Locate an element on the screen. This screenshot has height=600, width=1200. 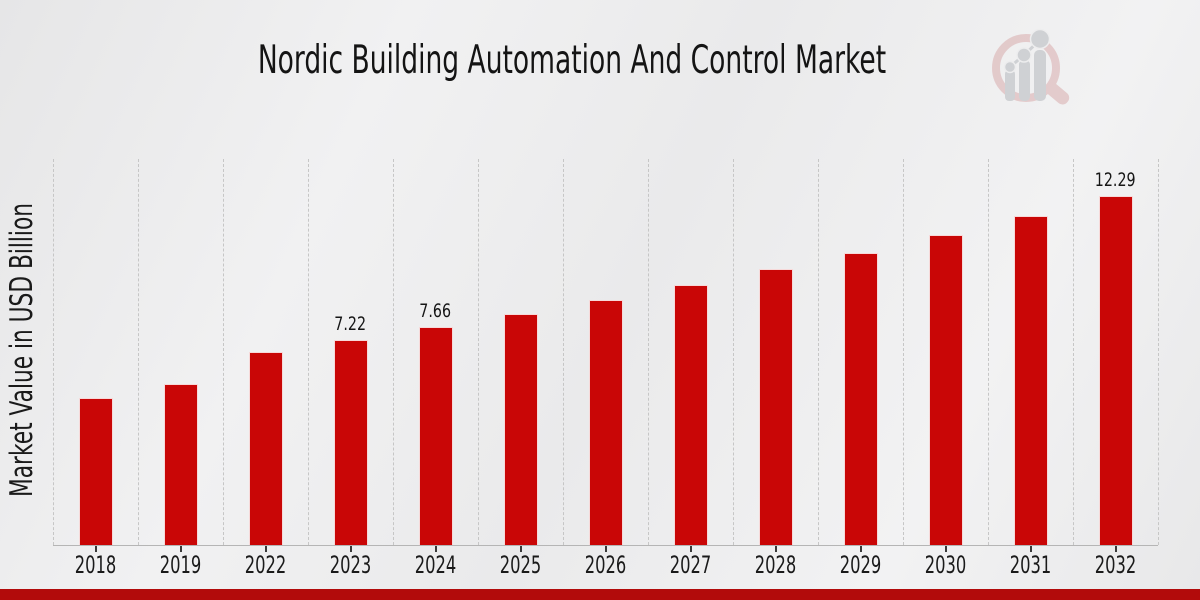
bar-2026 is located at coordinates (605, 422).